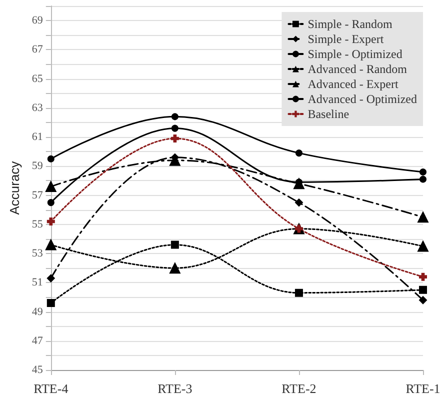  Describe the element at coordinates (38, 166) in the screenshot. I see `y-tick-label: 59` at that location.